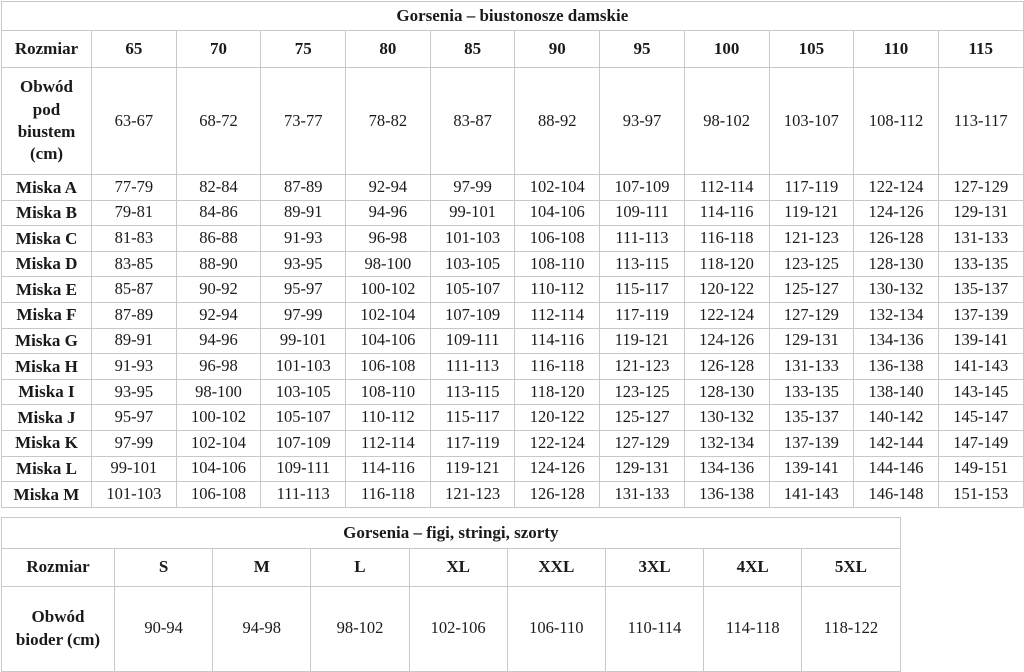  Describe the element at coordinates (134, 469) in the screenshot. I see `cup-value-l-65: 99-101` at that location.